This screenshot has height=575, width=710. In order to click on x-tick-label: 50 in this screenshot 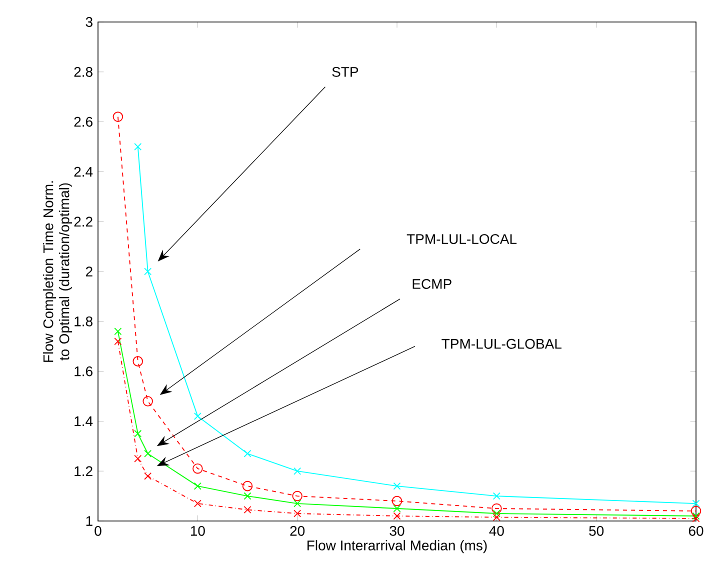, I will do `click(596, 531)`.